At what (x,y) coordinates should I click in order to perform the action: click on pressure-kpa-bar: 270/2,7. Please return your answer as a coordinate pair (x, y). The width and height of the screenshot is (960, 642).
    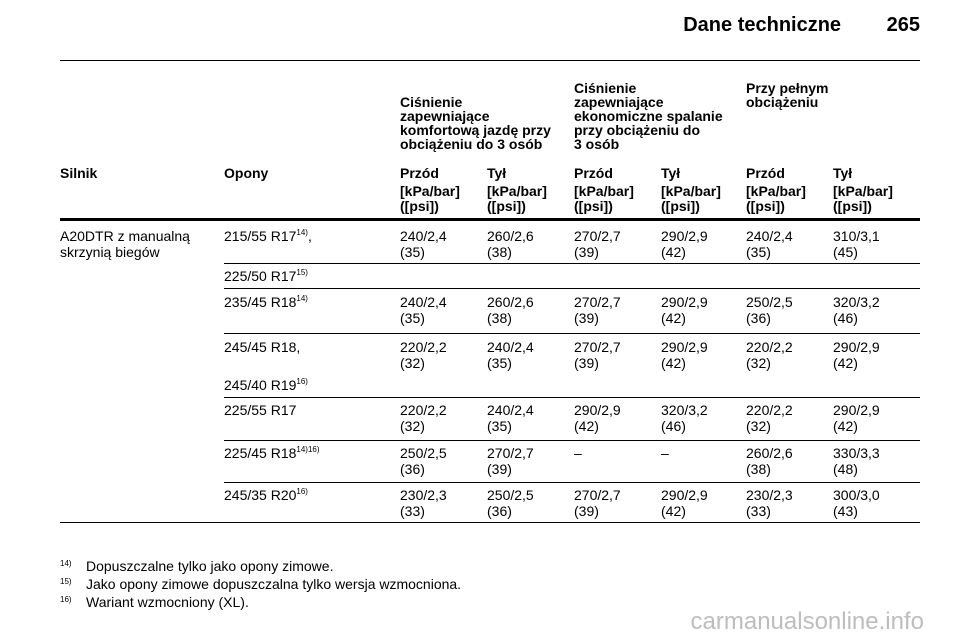
    Looking at the image, I should click on (597, 347).